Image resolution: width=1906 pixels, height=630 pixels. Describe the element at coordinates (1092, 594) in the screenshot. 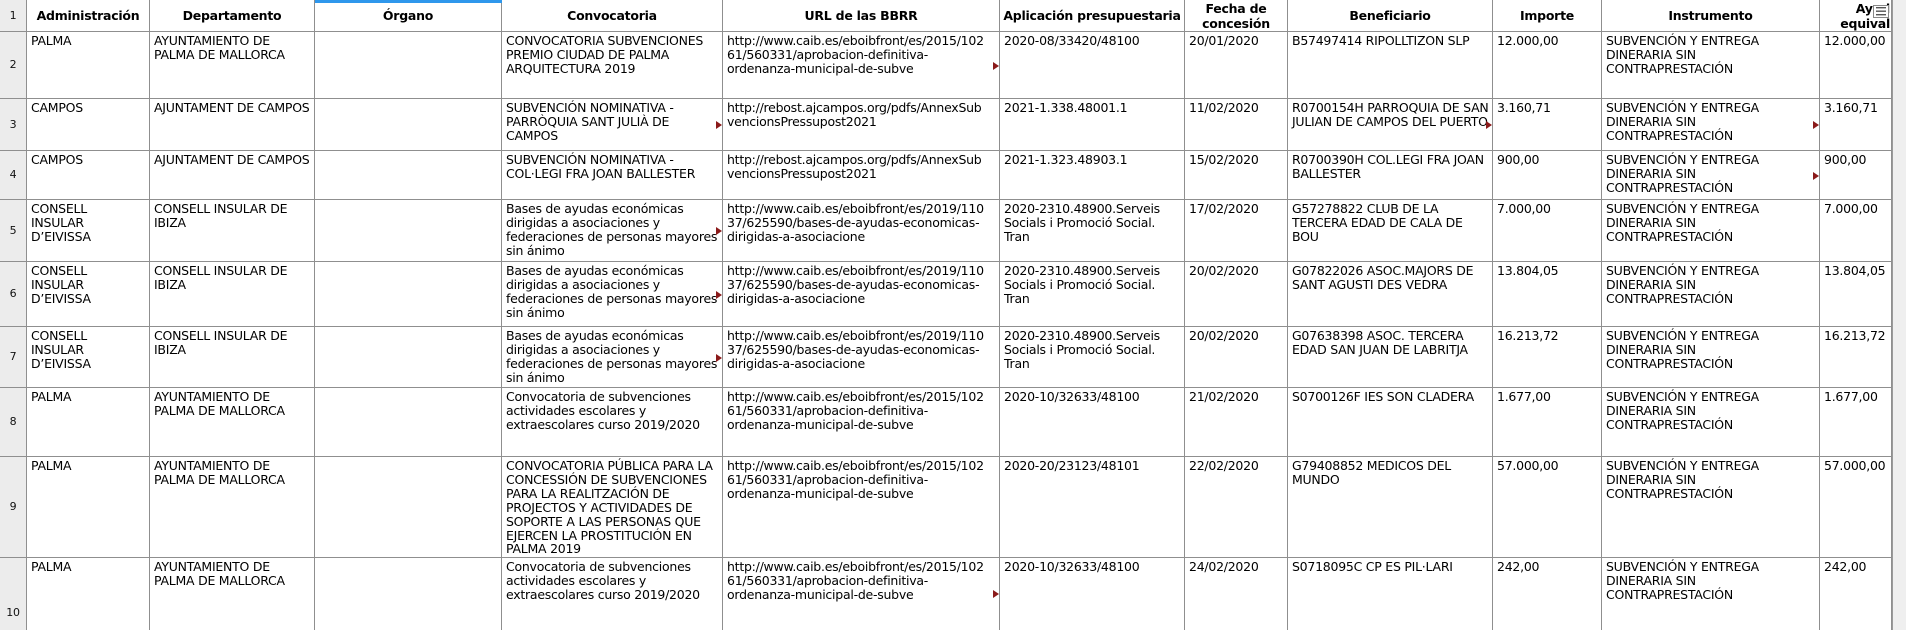

I see `cell-aplicacion-row10: 2020-10/32633/48100` at that location.